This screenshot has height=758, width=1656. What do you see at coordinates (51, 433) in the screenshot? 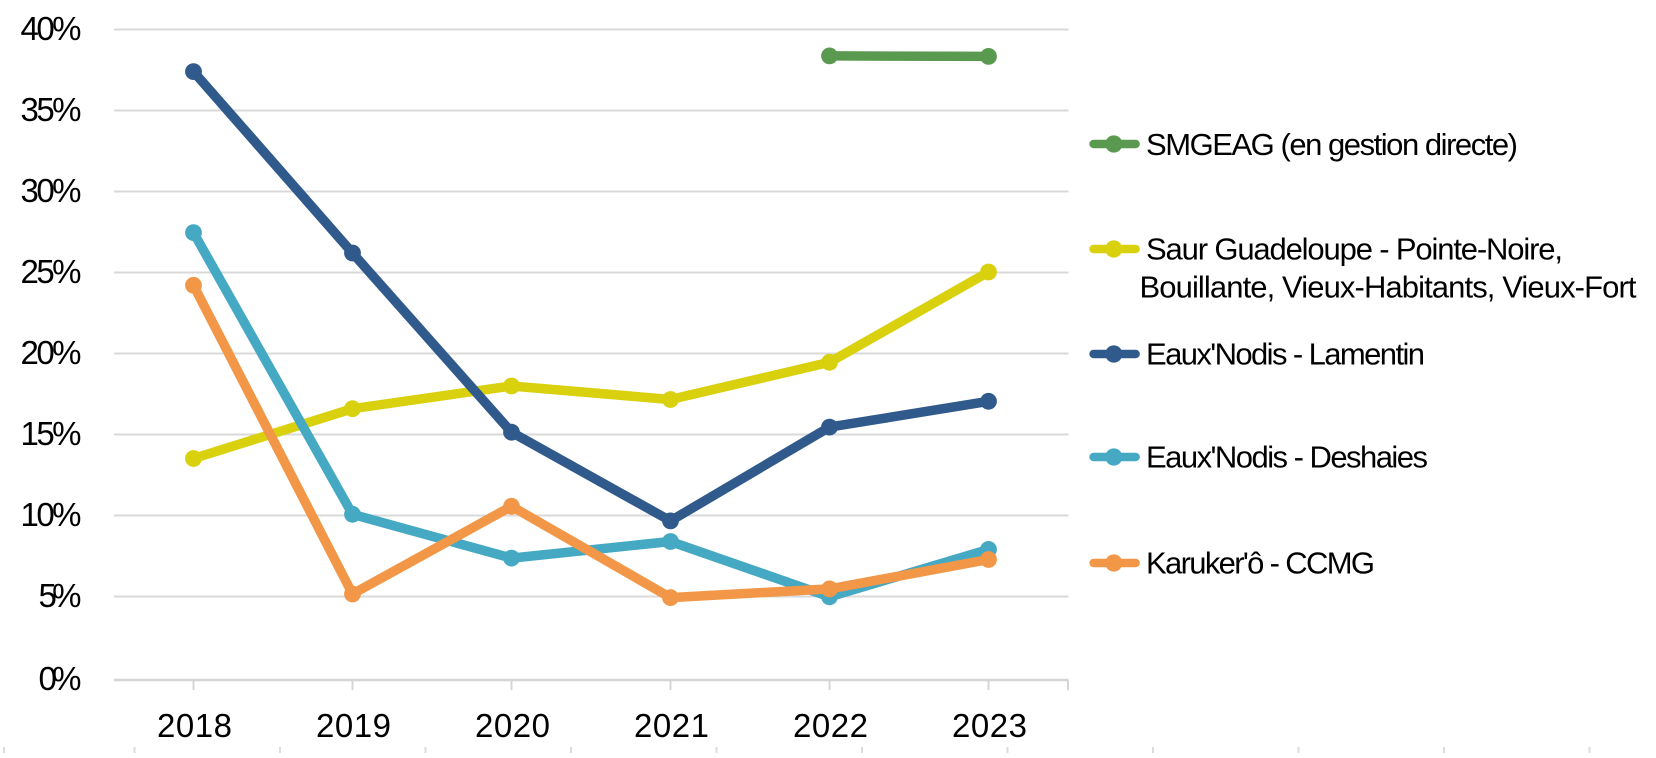
I see `svg-text: 15%` at bounding box center [51, 433].